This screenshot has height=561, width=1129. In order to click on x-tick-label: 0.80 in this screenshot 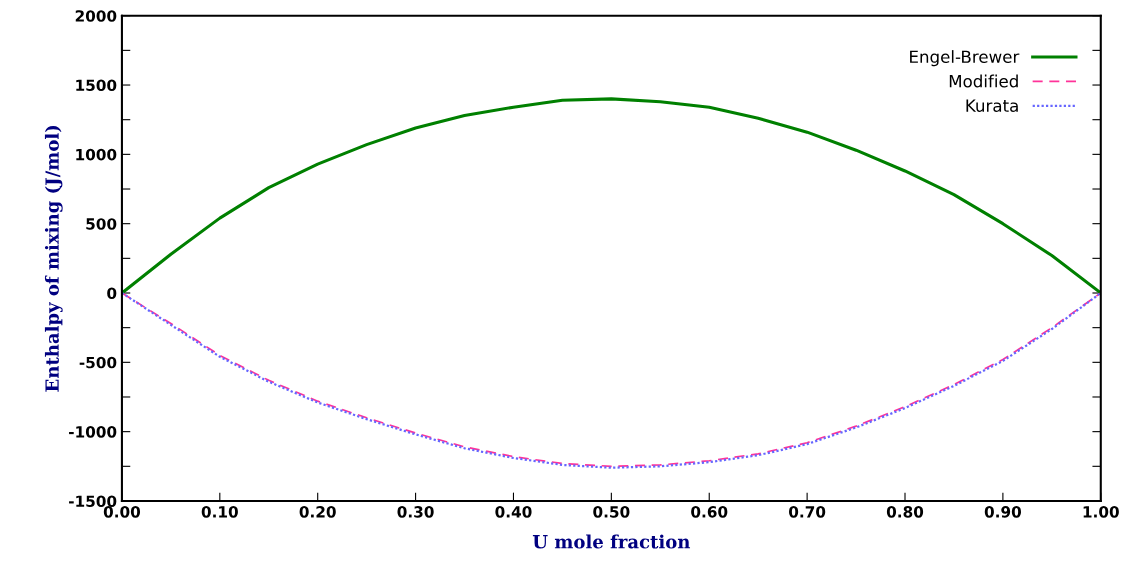, I will do `click(905, 512)`.